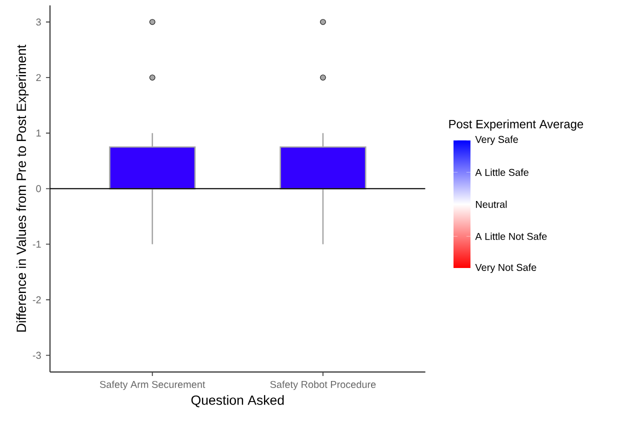 This screenshot has height=428, width=639. What do you see at coordinates (36, 244) in the screenshot?
I see `y-tick-label: -1` at bounding box center [36, 244].